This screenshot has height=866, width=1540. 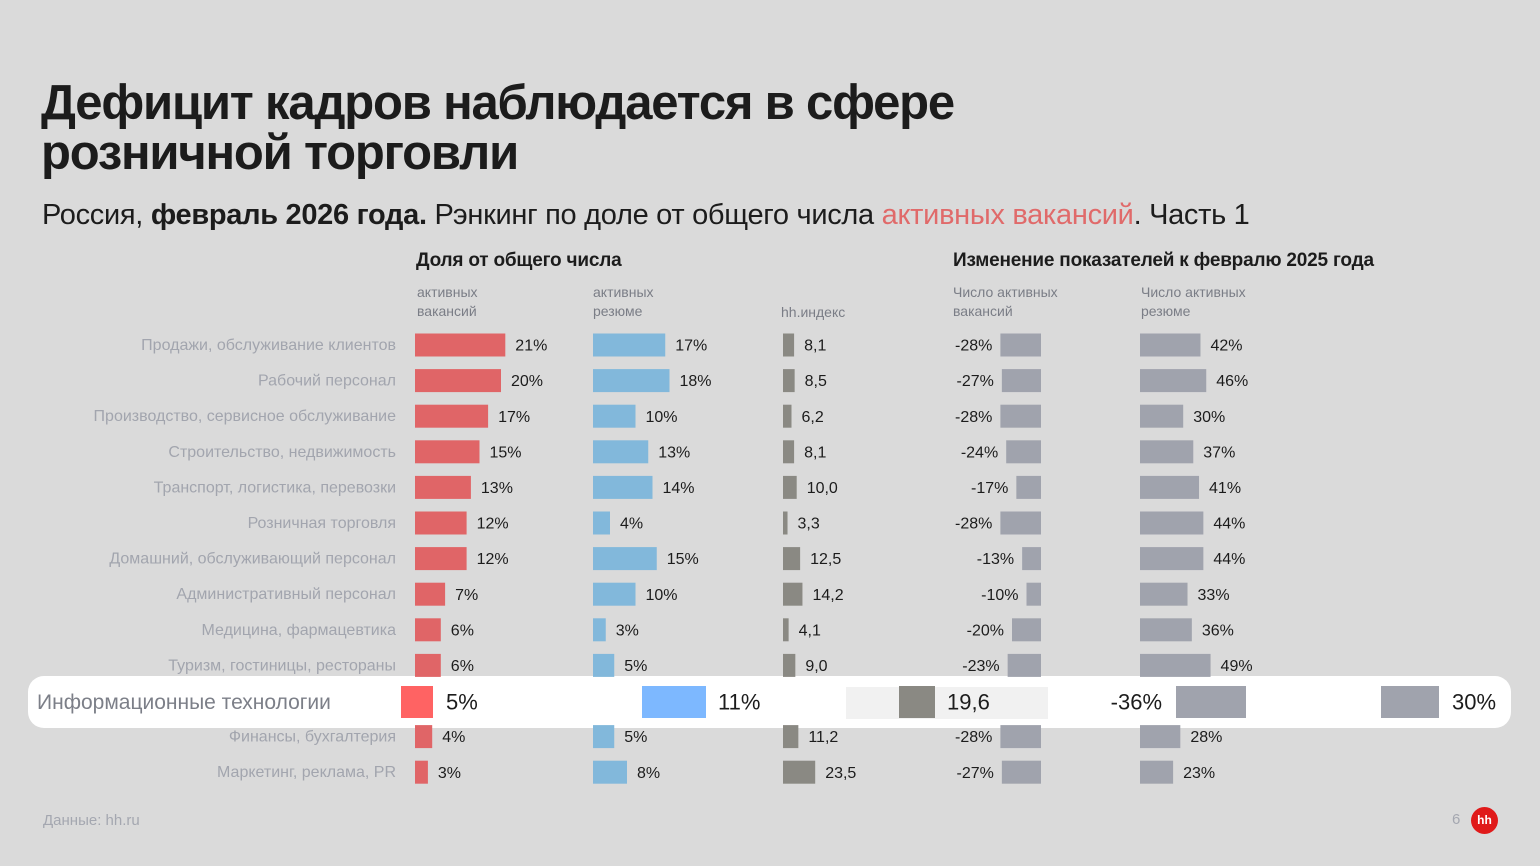 What do you see at coordinates (662, 417) in the screenshot?
I see `resumes-share-value-label: 10%` at bounding box center [662, 417].